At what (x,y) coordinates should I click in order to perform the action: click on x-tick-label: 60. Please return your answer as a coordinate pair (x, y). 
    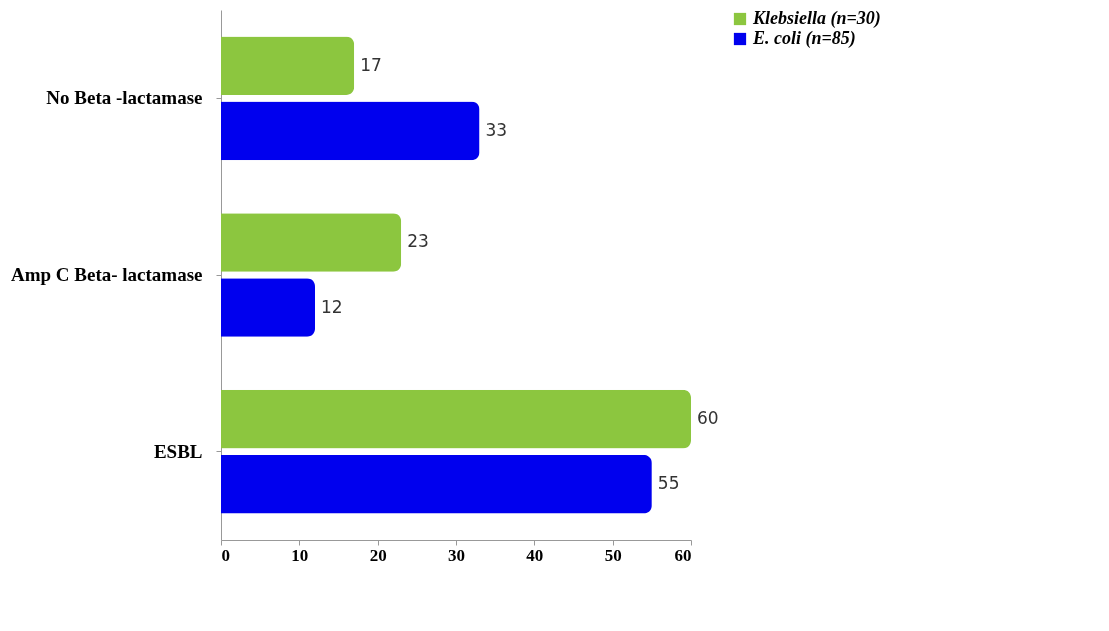
    Looking at the image, I should click on (683, 555).